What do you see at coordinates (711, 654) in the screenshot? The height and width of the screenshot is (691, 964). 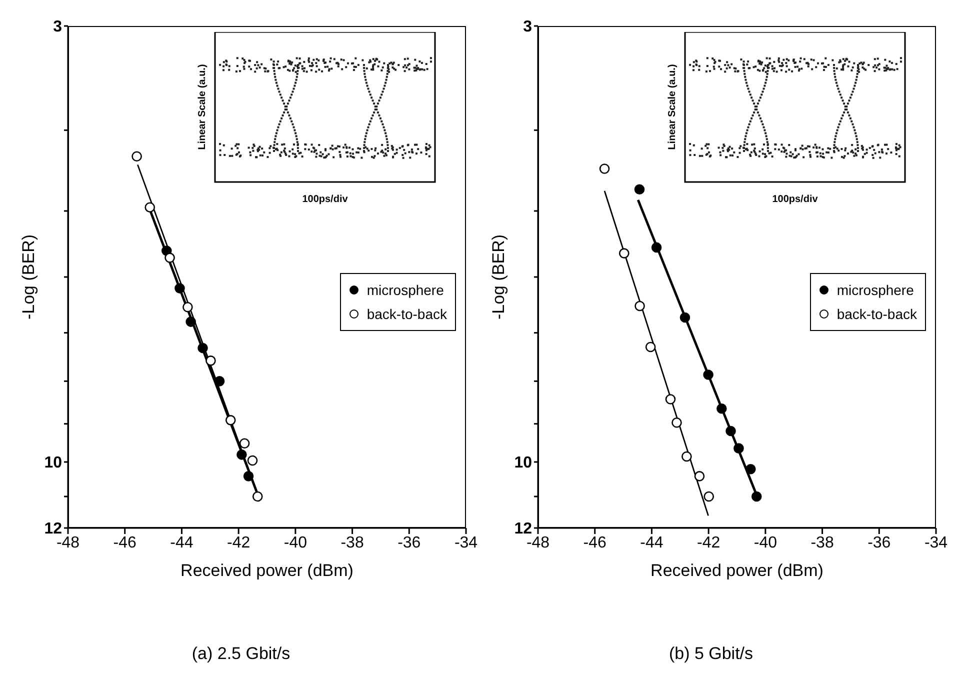 I see `text: (b) 5 Gbit/s` at bounding box center [711, 654].